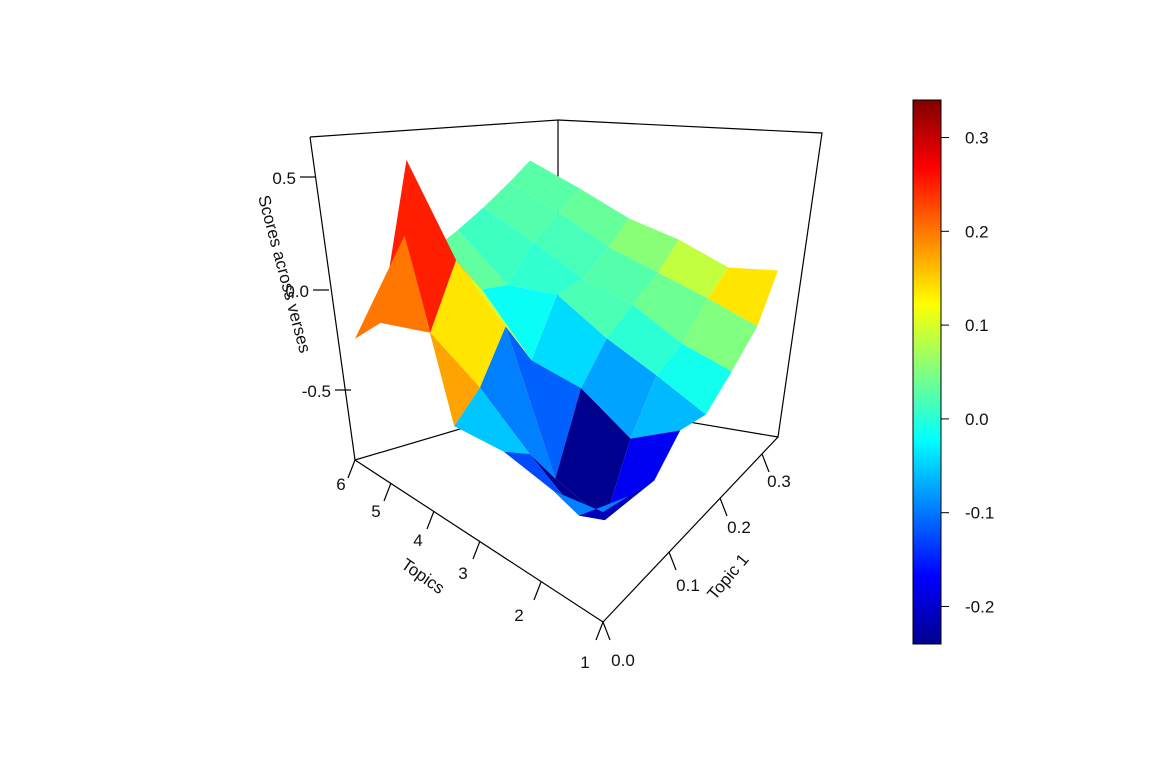  Describe the element at coordinates (977, 231) in the screenshot. I see `colorbar-tick-label: 0.2` at that location.